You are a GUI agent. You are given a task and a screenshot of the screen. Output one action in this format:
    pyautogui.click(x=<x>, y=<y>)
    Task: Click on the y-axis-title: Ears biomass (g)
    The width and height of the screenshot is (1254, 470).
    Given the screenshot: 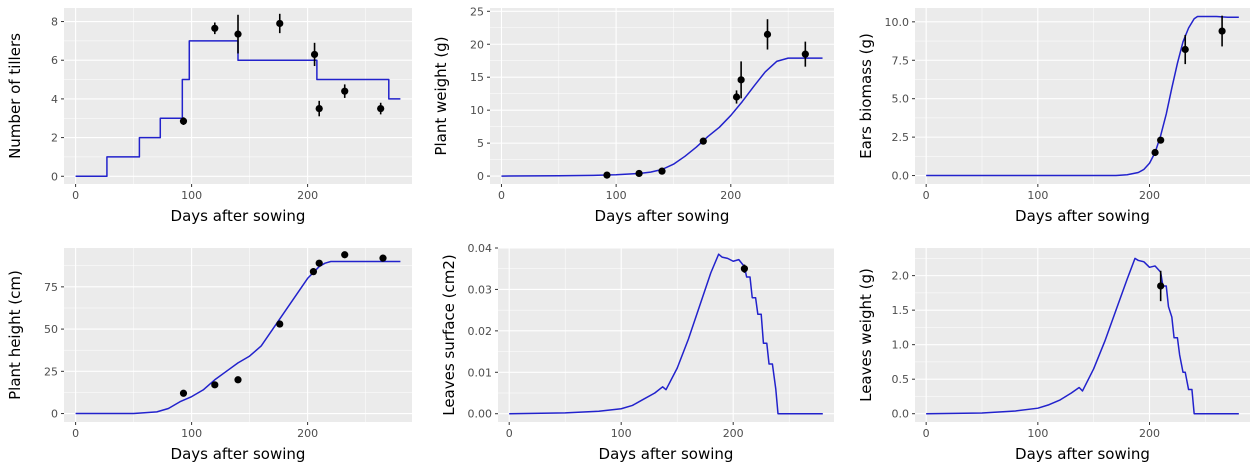 What is the action you would take?
    pyautogui.click(x=866, y=96)
    